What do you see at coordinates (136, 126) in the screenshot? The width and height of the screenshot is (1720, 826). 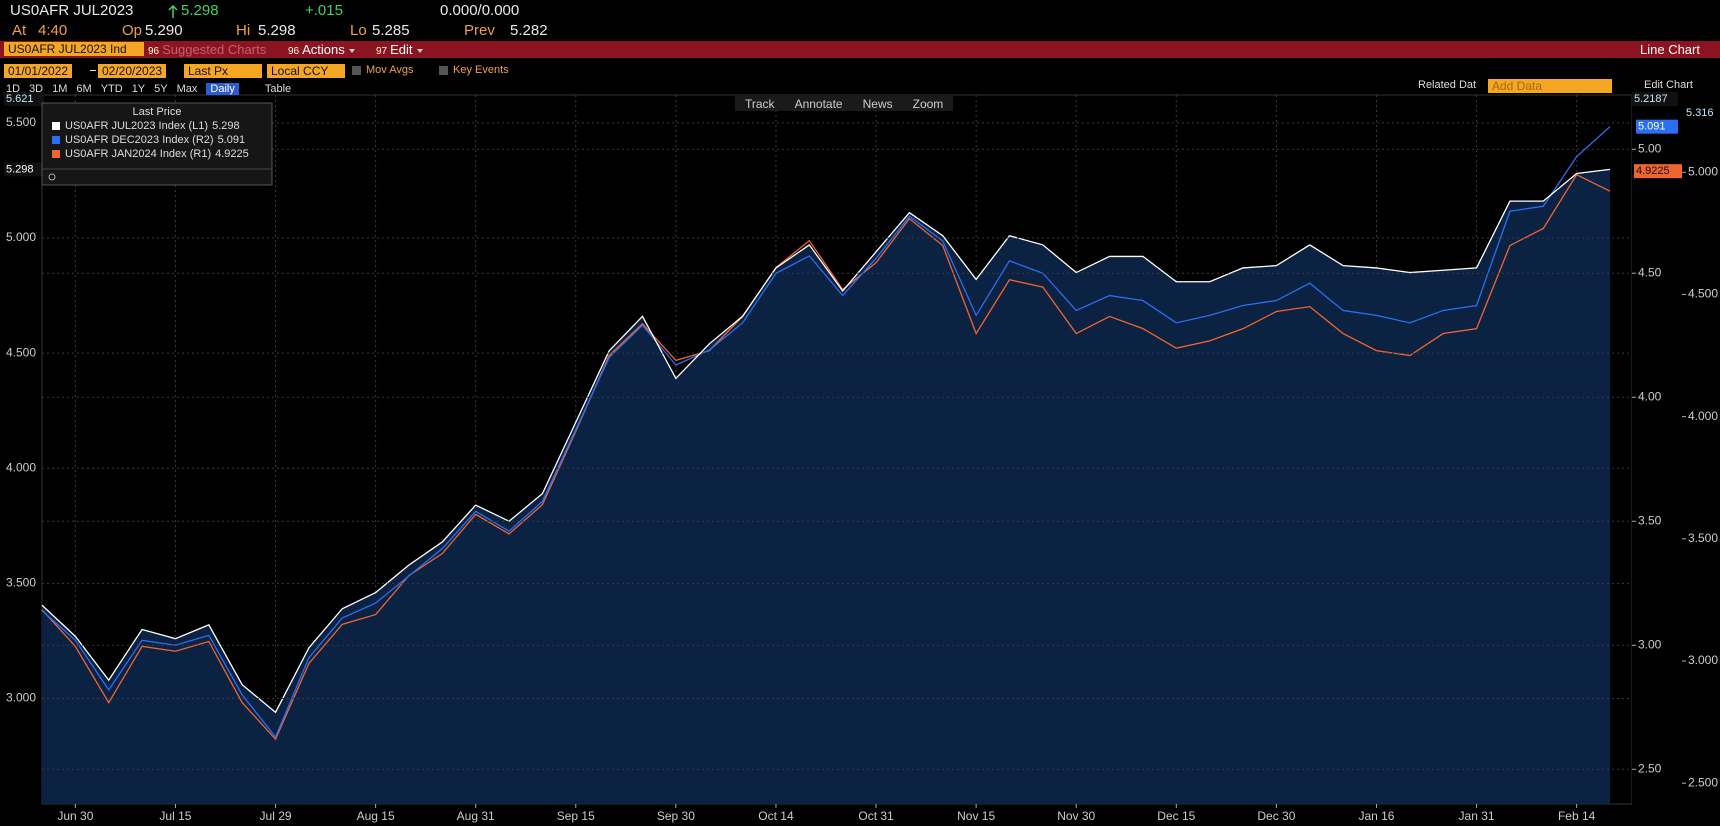 I see `legend-name: US0AFR JUL2023 Index (L1)` at bounding box center [136, 126].